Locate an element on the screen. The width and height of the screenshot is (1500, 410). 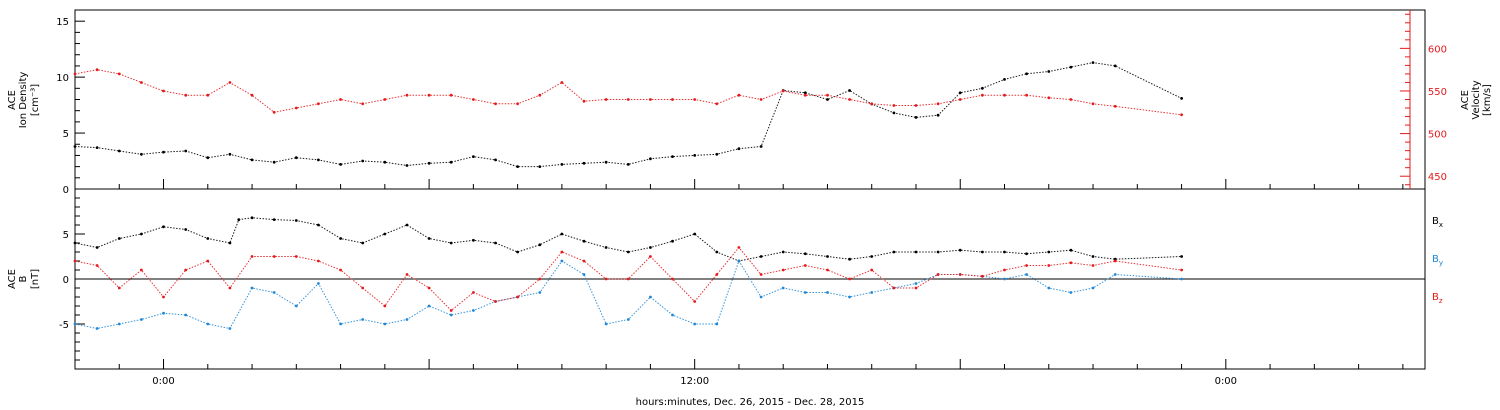
density-tick-label: 0 is located at coordinates (66, 190).